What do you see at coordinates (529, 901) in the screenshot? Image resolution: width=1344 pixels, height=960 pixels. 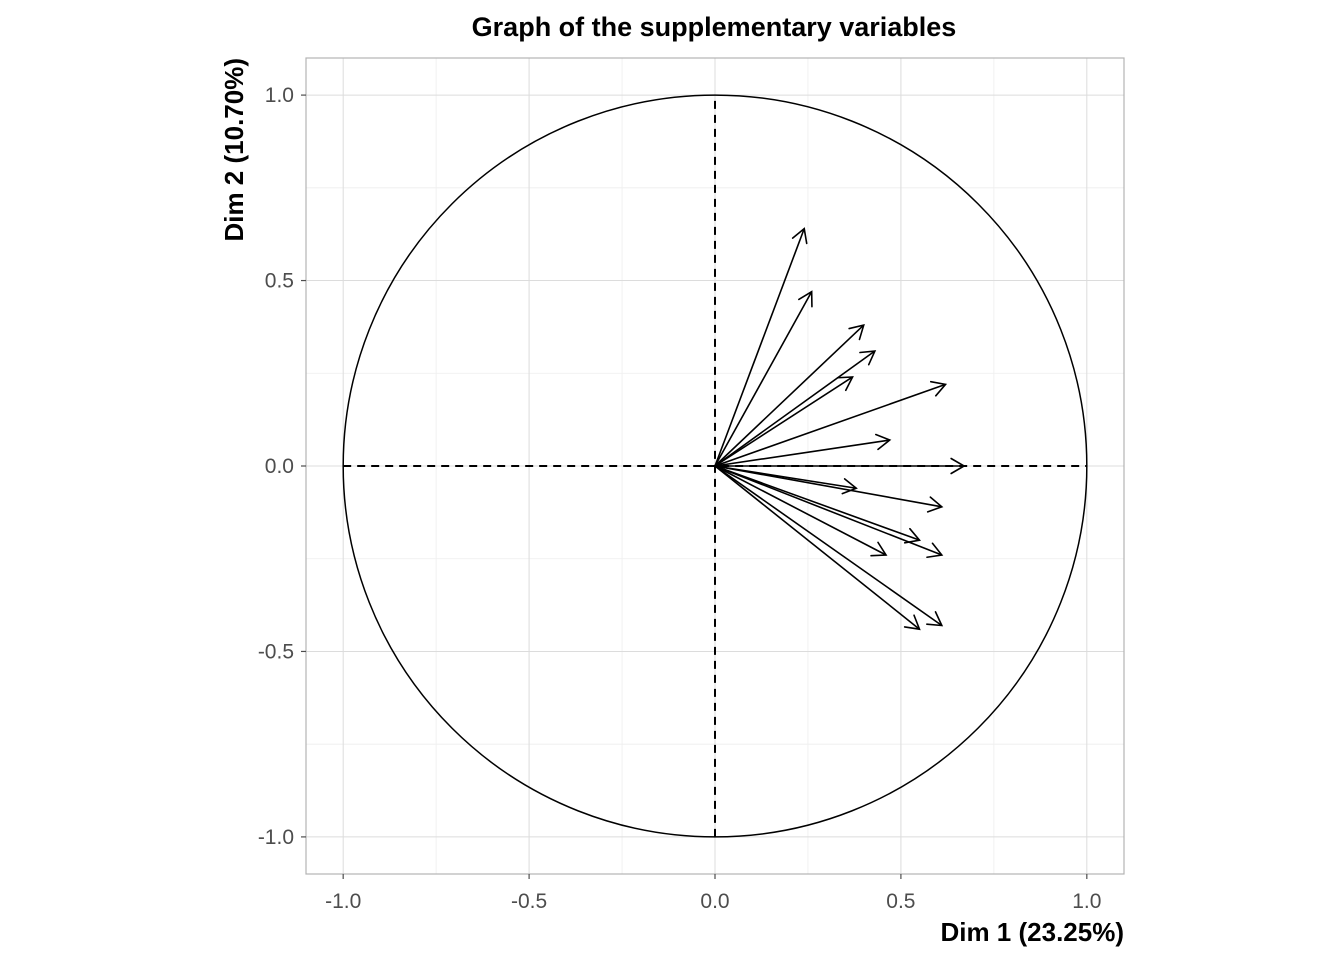 I see `x-tick-label: -0.5` at bounding box center [529, 901].